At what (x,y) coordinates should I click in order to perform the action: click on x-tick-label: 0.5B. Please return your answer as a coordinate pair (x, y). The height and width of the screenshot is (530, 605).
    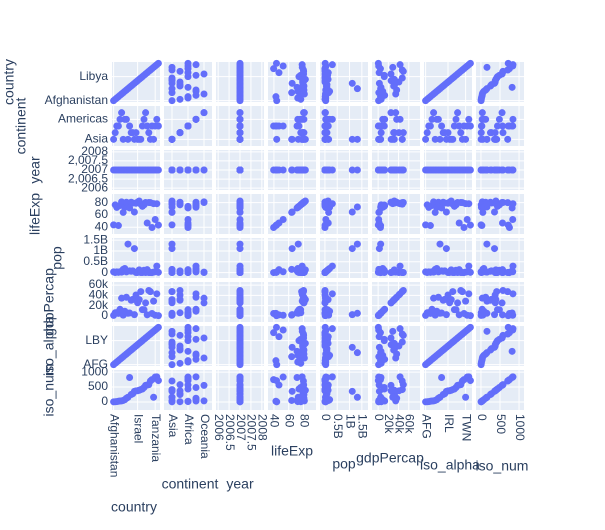
    Looking at the image, I should click on (338, 426).